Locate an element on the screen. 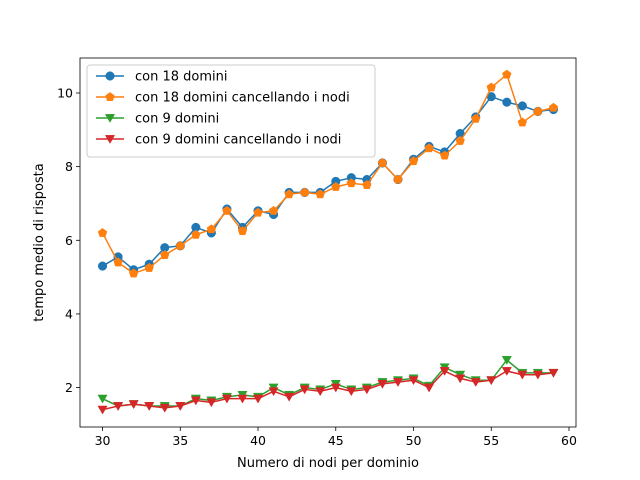 This screenshot has width=640, height=480. legend-entry-4: con 9 domini cancellando i nodi is located at coordinates (218, 140).